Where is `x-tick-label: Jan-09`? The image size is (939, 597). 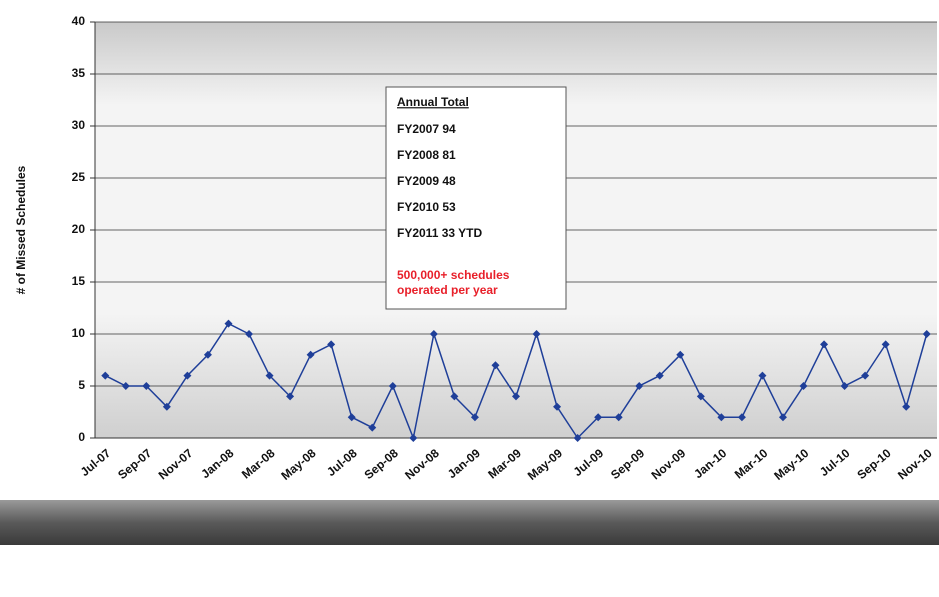 x-tick-label: Jan-09 is located at coordinates (464, 463).